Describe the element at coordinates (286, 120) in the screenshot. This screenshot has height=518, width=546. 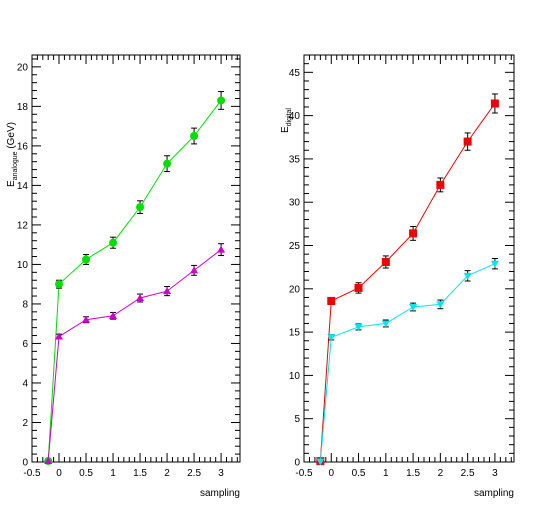
I see `y-axis-label: Edigital` at that location.